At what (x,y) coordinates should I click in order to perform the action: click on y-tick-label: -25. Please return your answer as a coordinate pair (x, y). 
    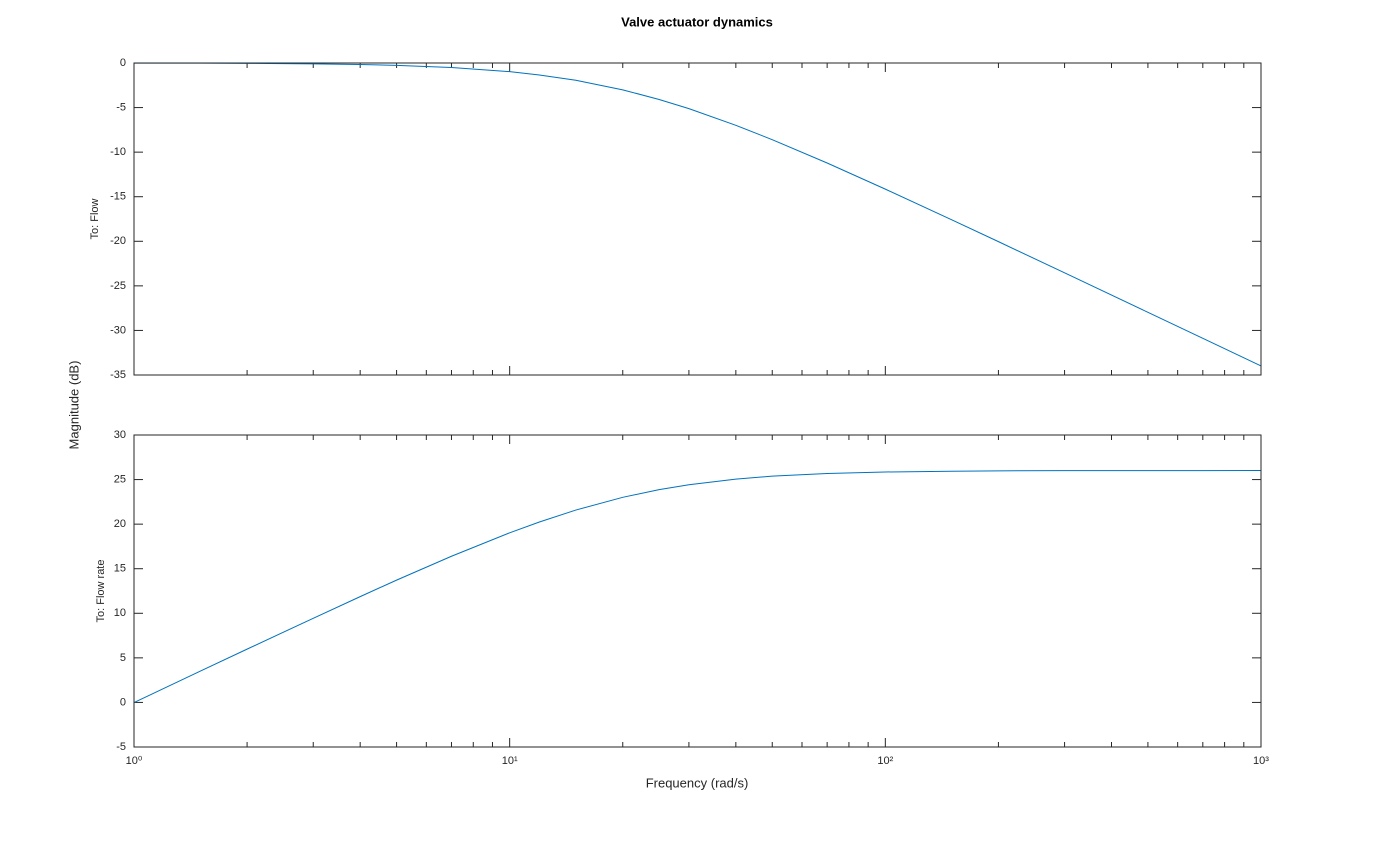
    Looking at the image, I should click on (118, 286).